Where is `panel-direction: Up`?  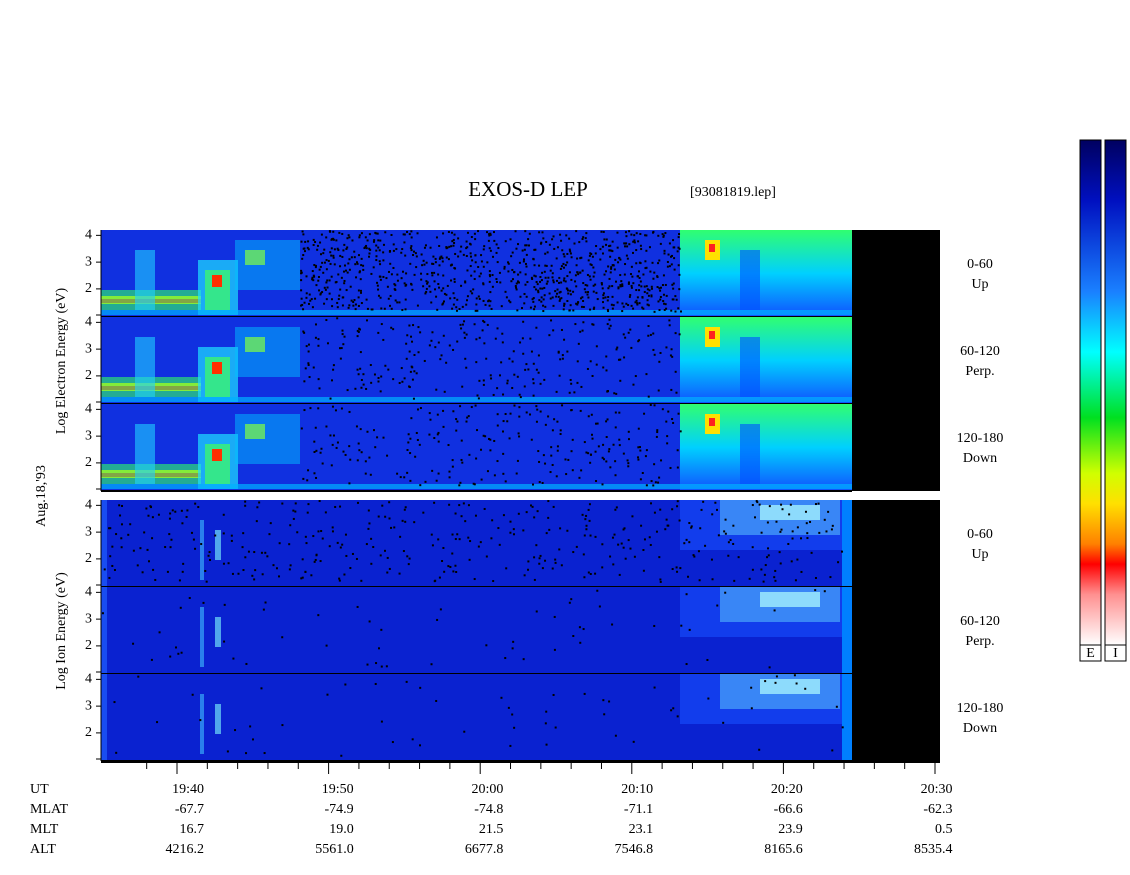
panel-direction: Up is located at coordinates (979, 284).